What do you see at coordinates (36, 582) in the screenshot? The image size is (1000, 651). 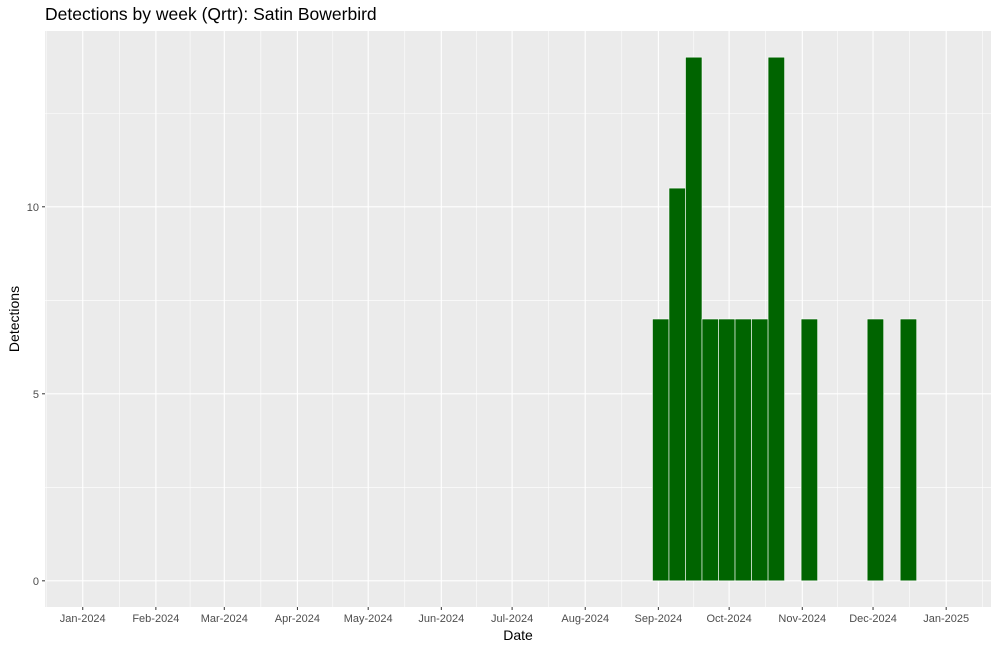 I see `y-tick-label: 0` at bounding box center [36, 582].